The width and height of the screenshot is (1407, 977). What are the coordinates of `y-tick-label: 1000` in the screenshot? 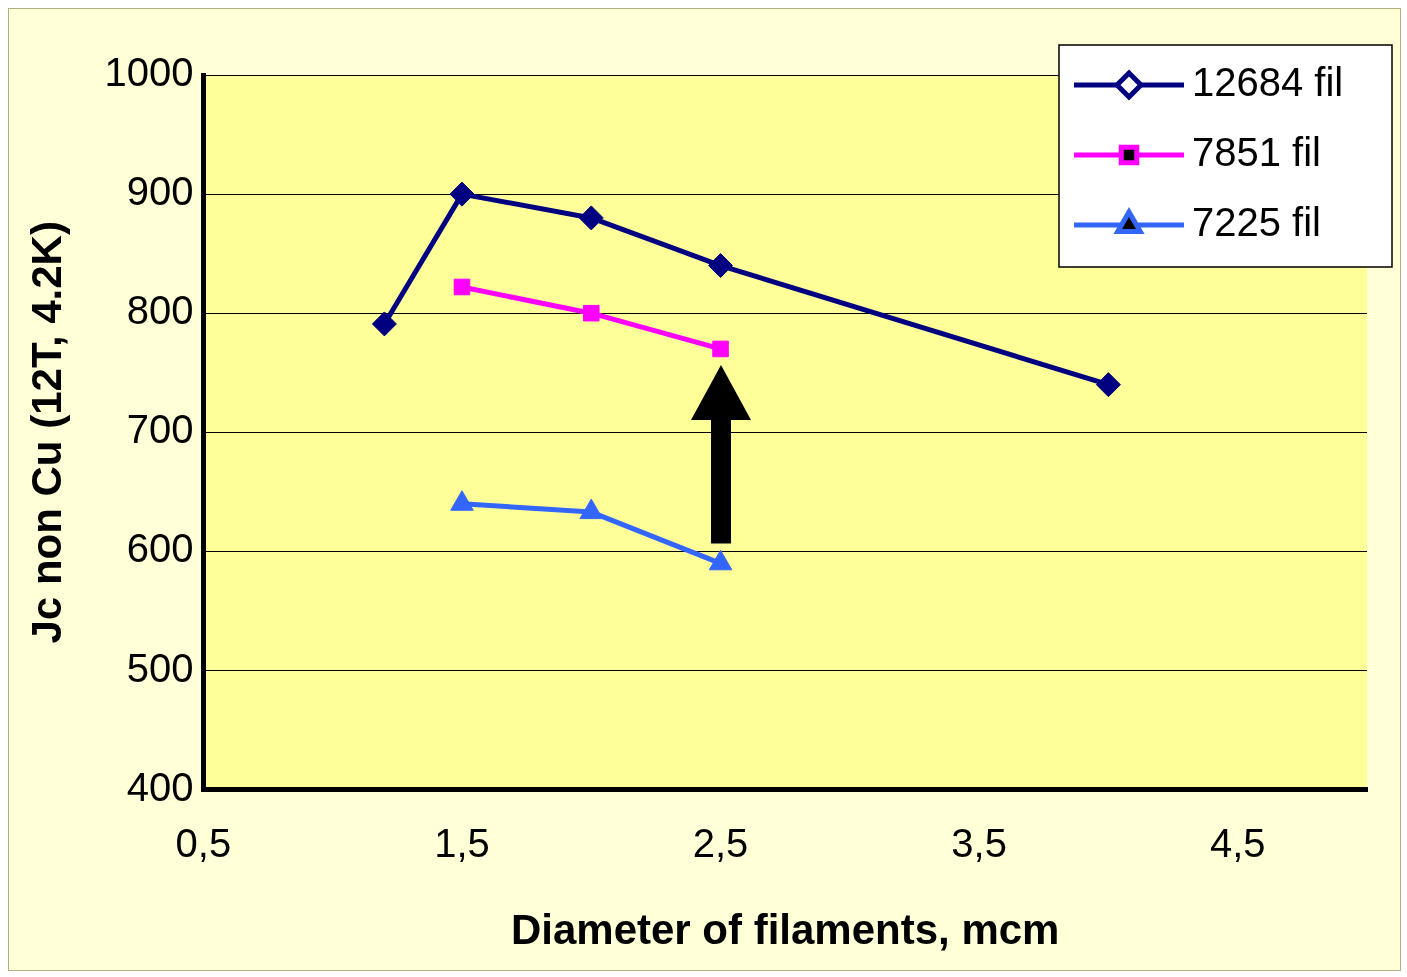 It's located at (149, 72).